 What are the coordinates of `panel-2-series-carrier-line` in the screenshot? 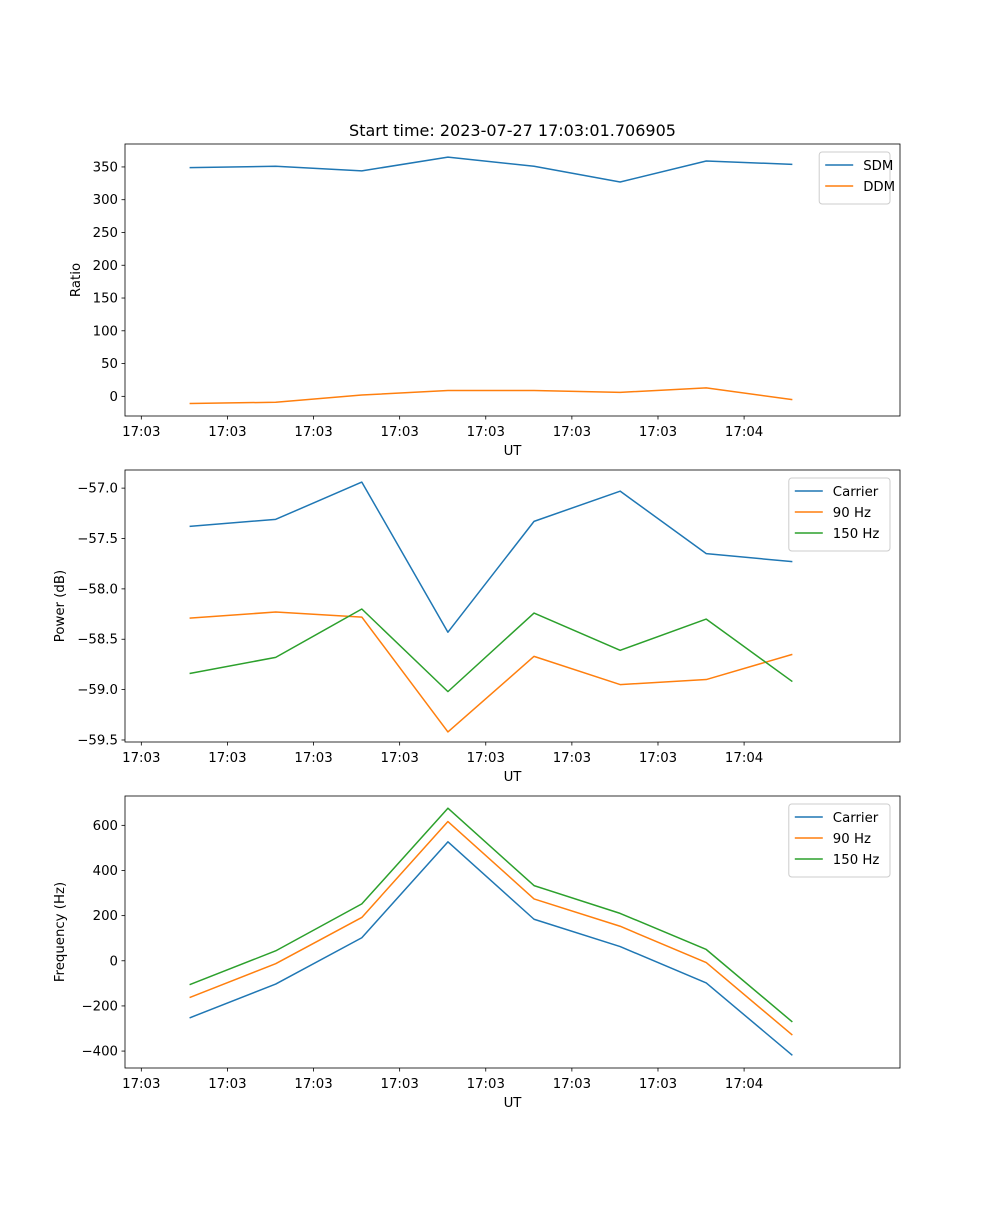 It's located at (491, 557).